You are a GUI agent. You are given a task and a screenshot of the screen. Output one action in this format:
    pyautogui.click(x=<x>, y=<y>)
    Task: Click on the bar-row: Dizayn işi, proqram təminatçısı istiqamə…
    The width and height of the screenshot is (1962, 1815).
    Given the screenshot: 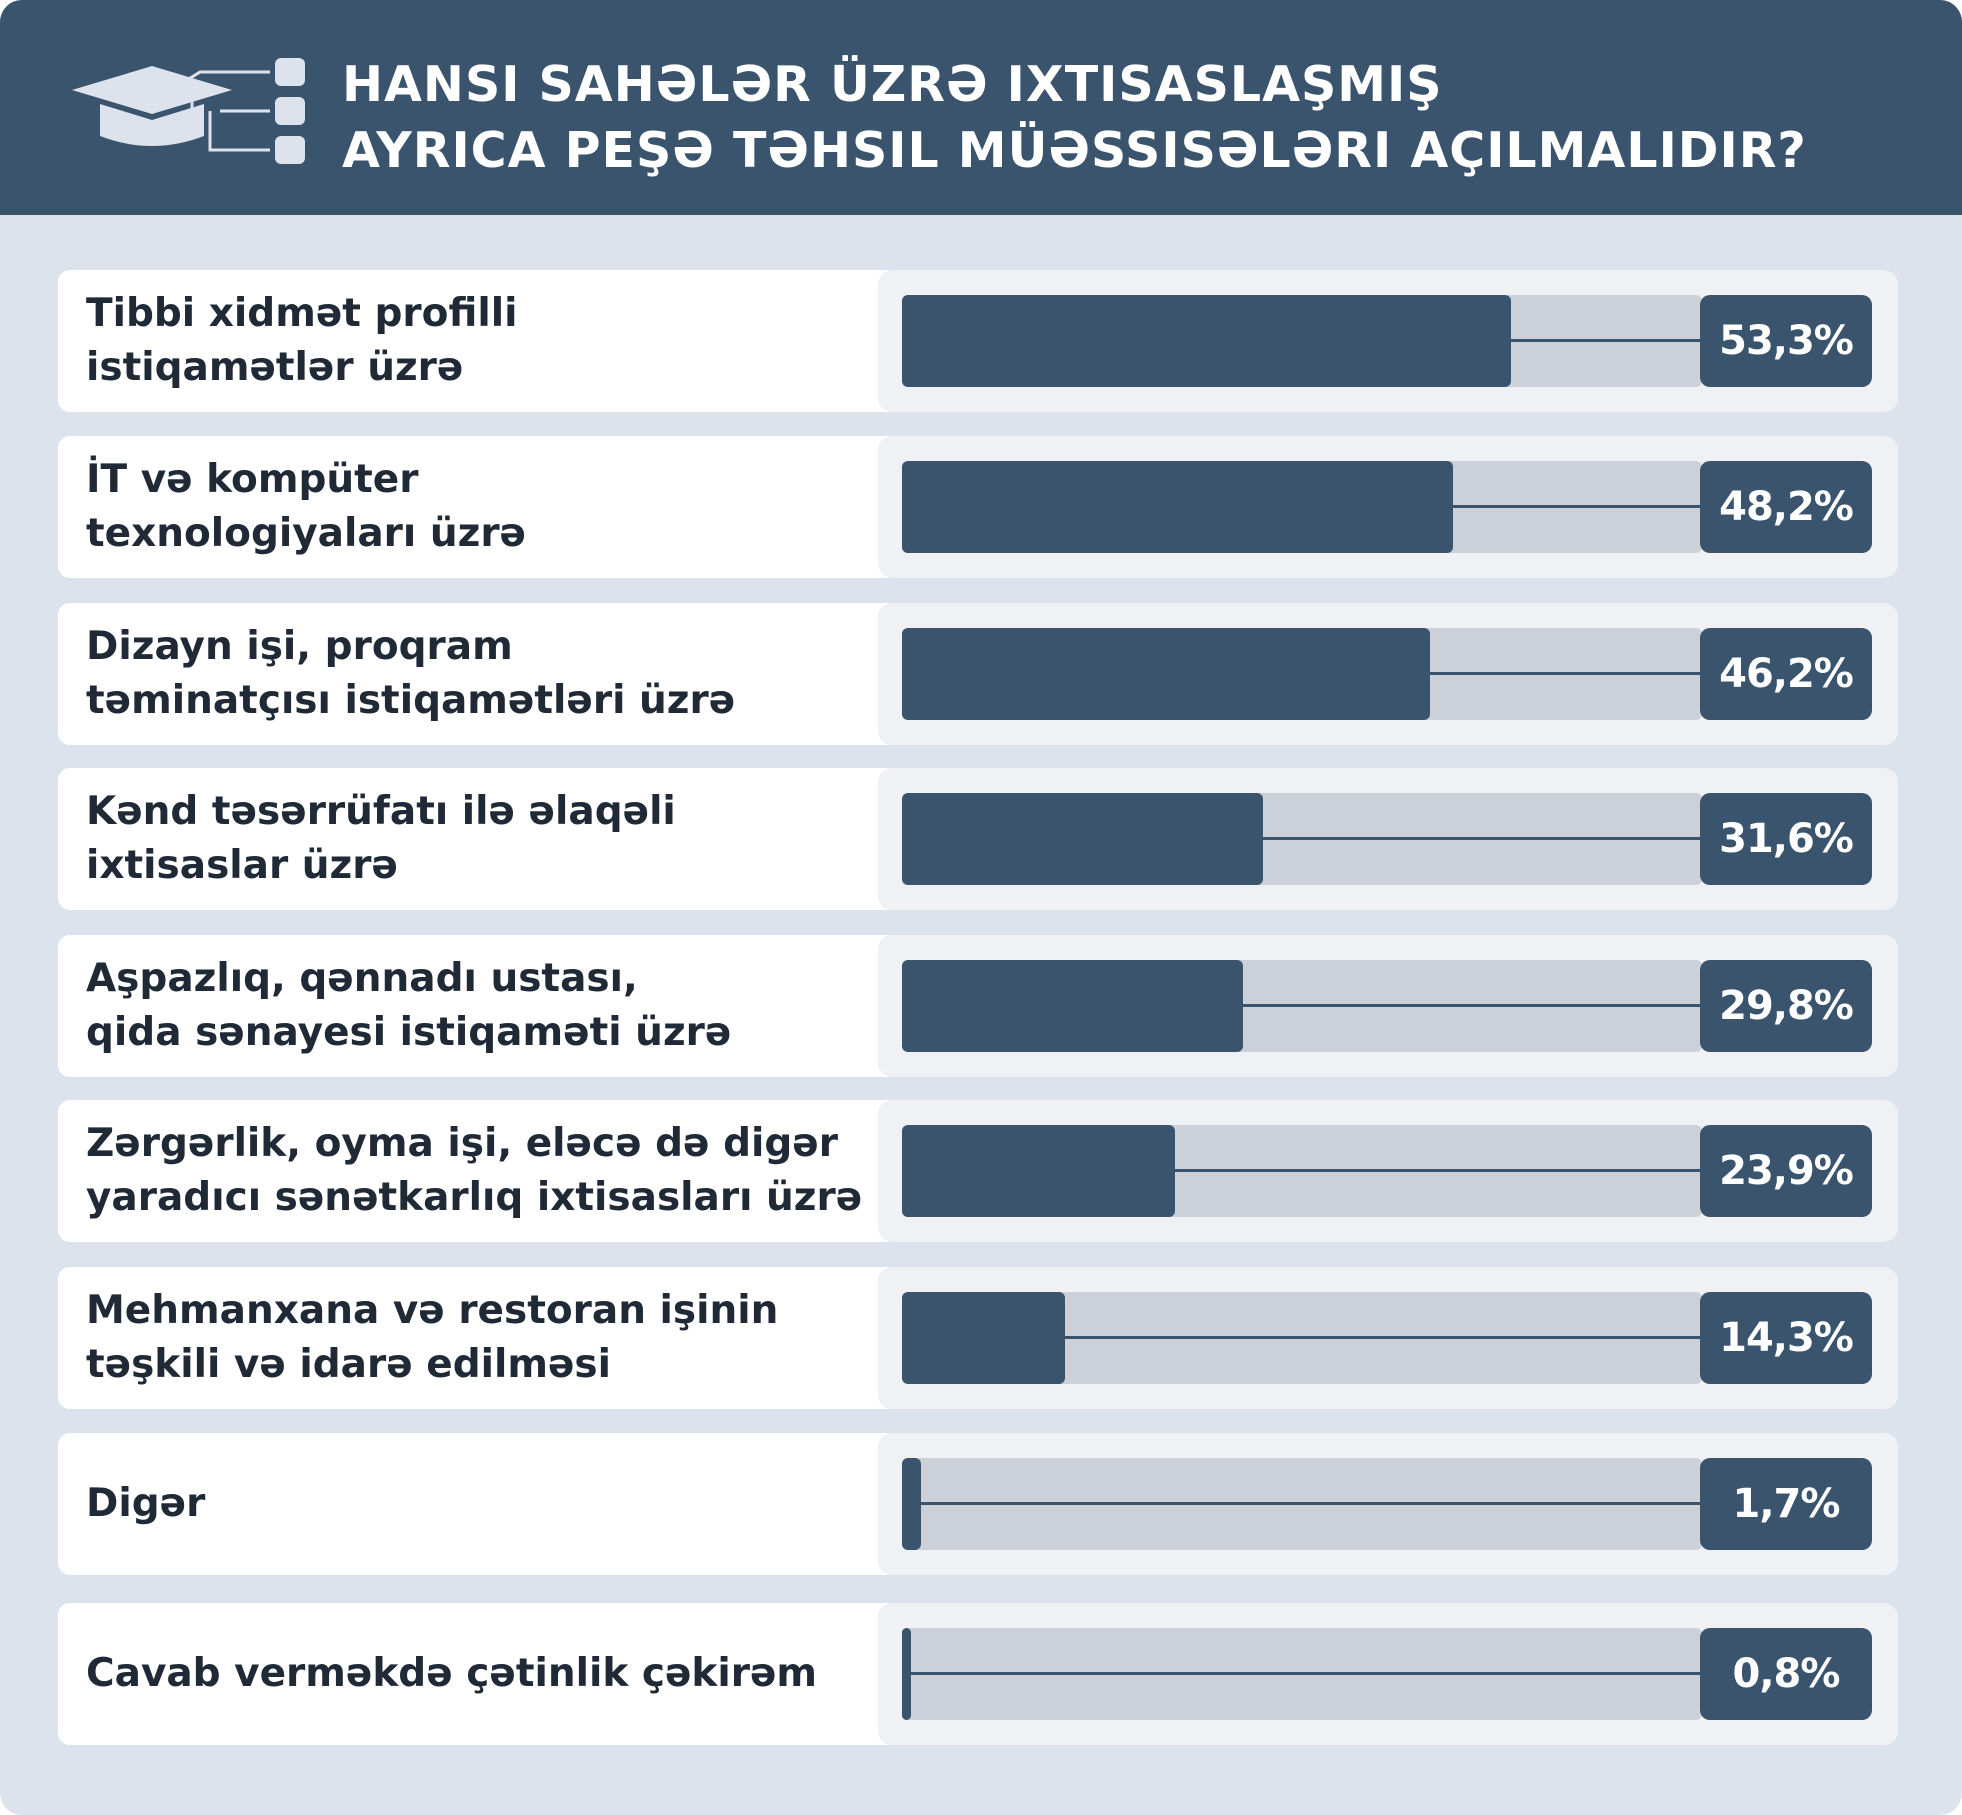 What is the action you would take?
    pyautogui.click(x=978, y=674)
    